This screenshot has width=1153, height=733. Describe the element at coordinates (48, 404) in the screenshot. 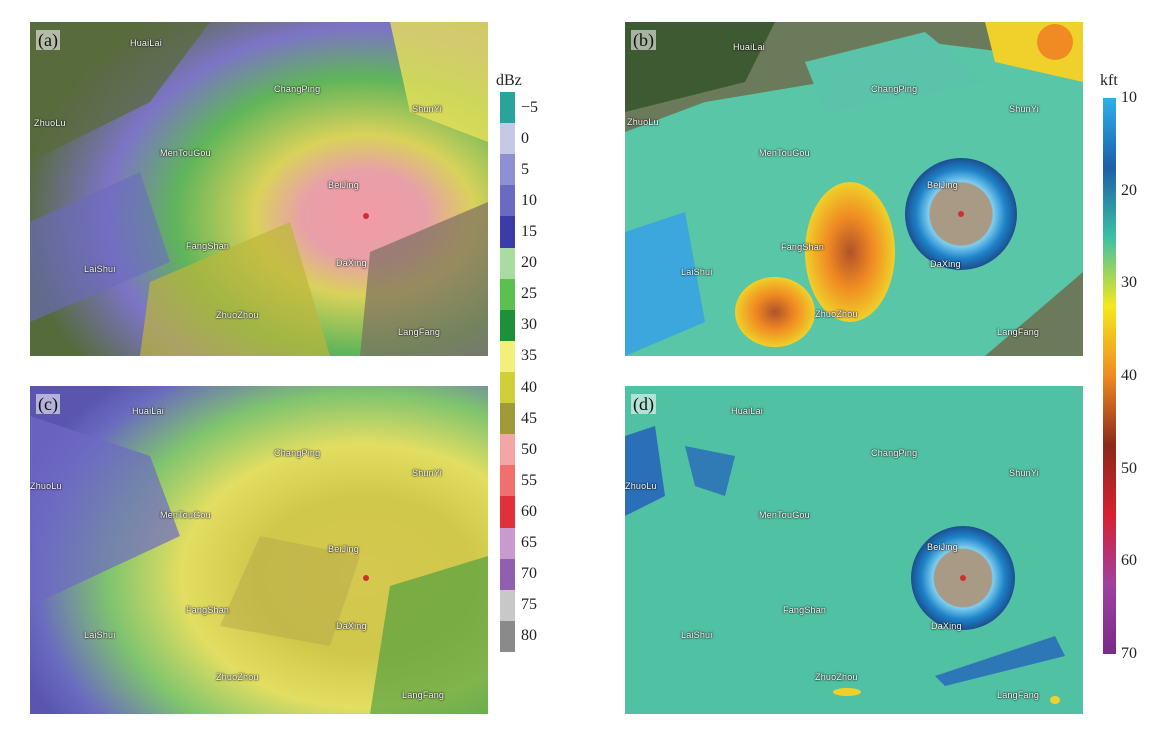

I see `panel-label: (c)` at that location.